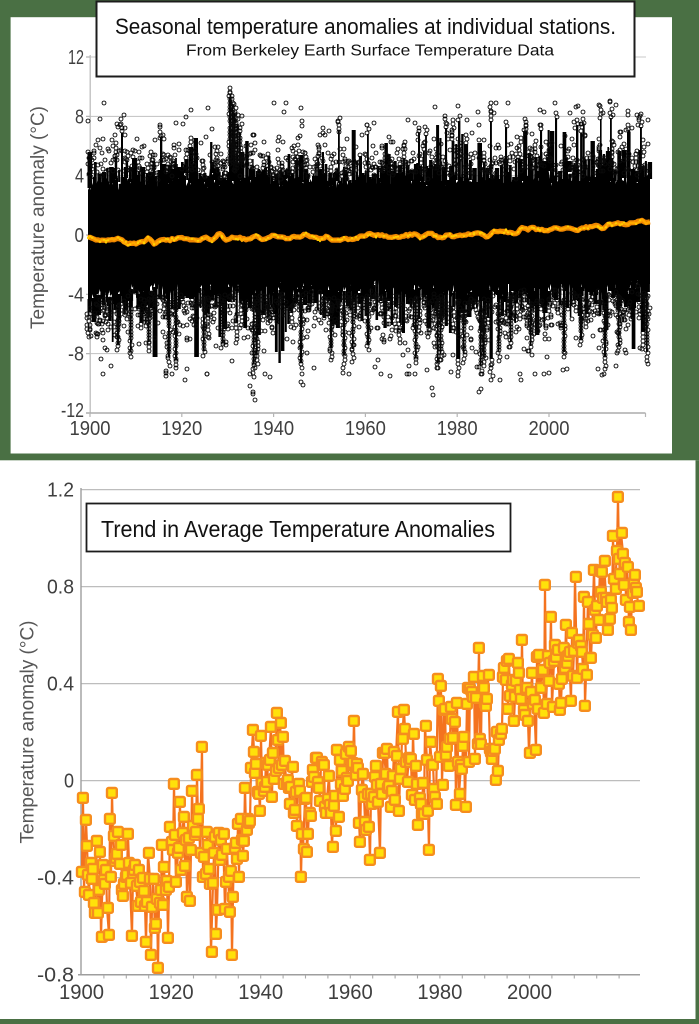 The width and height of the screenshot is (699, 1024). Describe the element at coordinates (76, 58) in the screenshot. I see `svg-text: 12` at that location.